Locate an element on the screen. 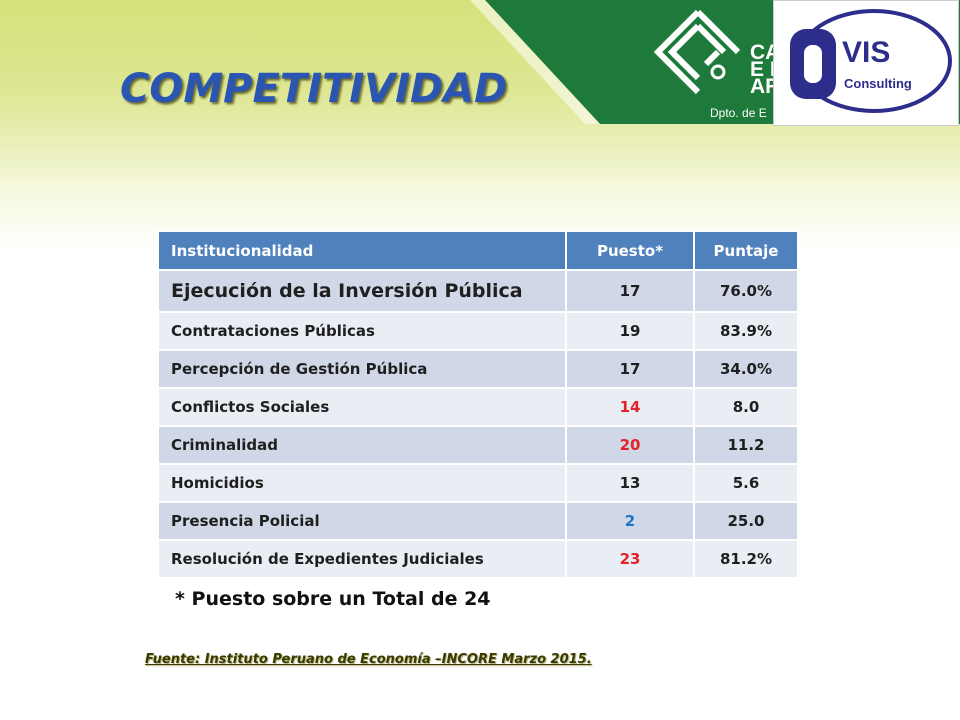  score-cell: 83.9% is located at coordinates (746, 331).